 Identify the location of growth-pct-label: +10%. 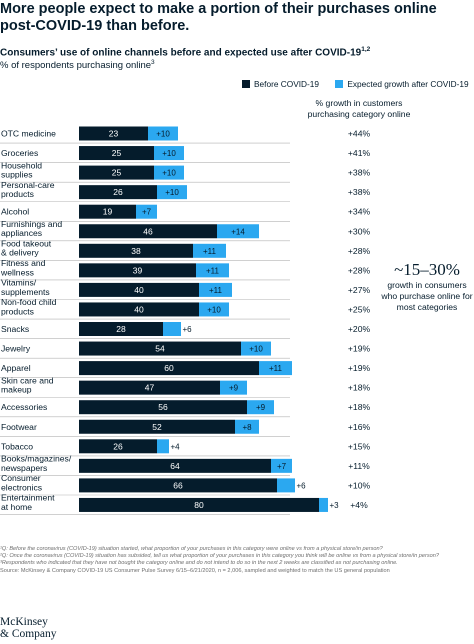
(359, 485).